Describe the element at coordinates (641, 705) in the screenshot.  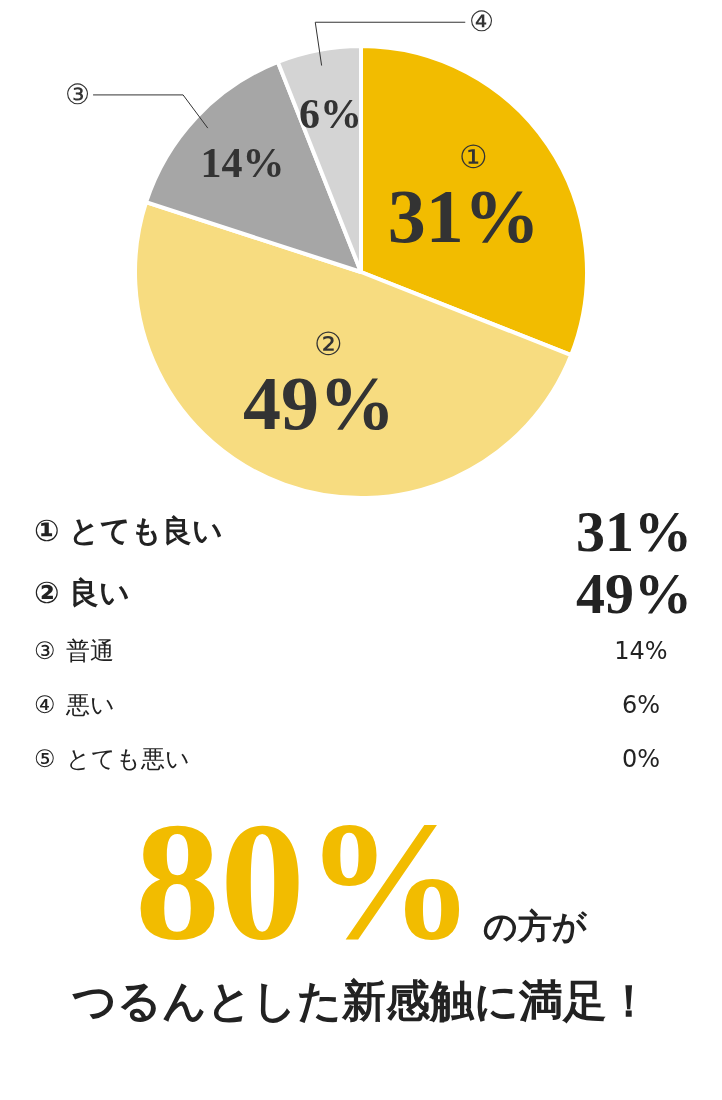
I see `text: 6%` at that location.